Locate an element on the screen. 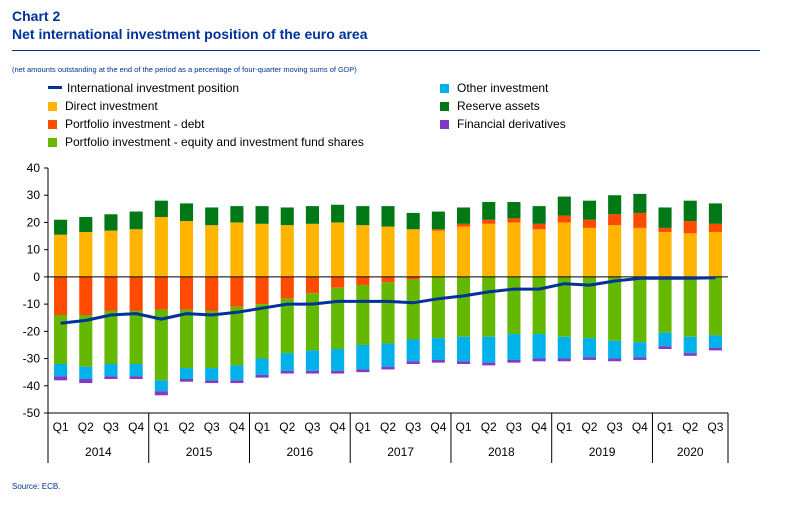 The image size is (800, 506). legend-item-direct-investment: Direct investment is located at coordinates (103, 106).